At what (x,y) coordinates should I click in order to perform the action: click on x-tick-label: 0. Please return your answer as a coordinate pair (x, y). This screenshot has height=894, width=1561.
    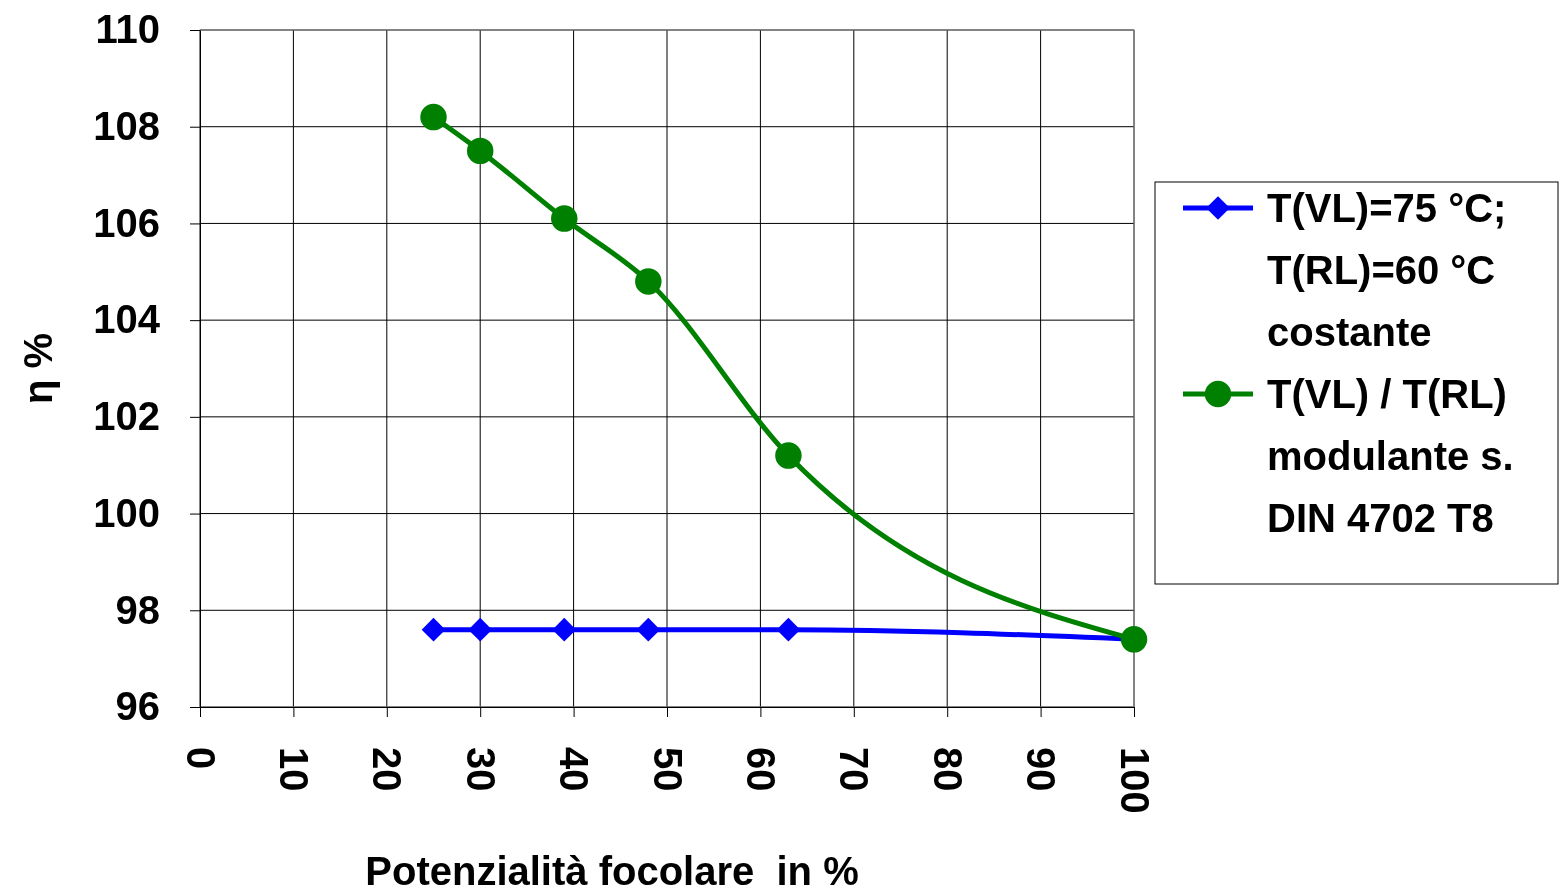
    Looking at the image, I should click on (200, 758).